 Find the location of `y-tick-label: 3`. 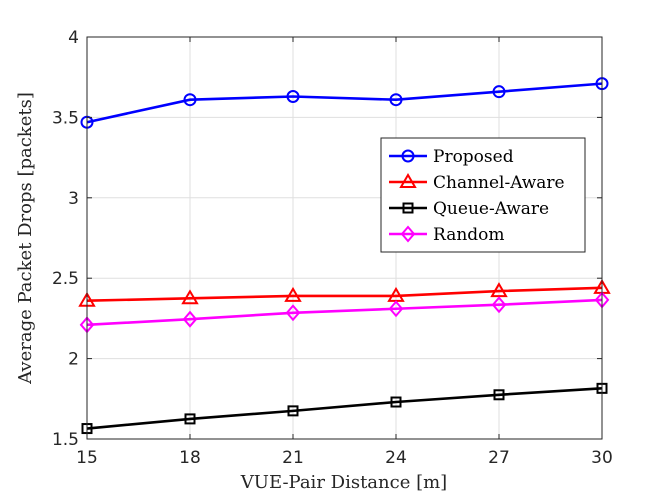

y-tick-label: 3 is located at coordinates (73, 199).